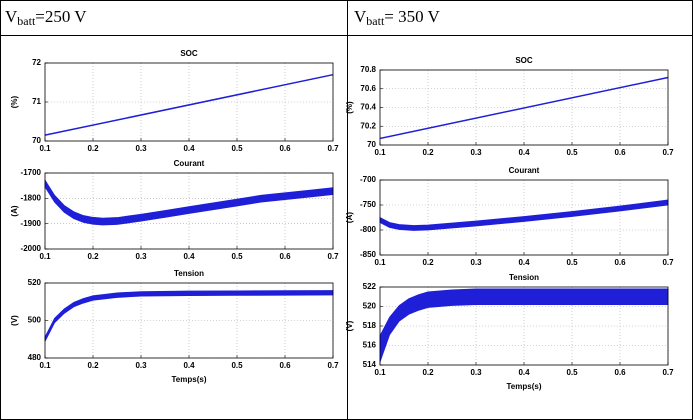  What do you see at coordinates (35, 320) in the screenshot?
I see `y-tick-label: 500` at bounding box center [35, 320].